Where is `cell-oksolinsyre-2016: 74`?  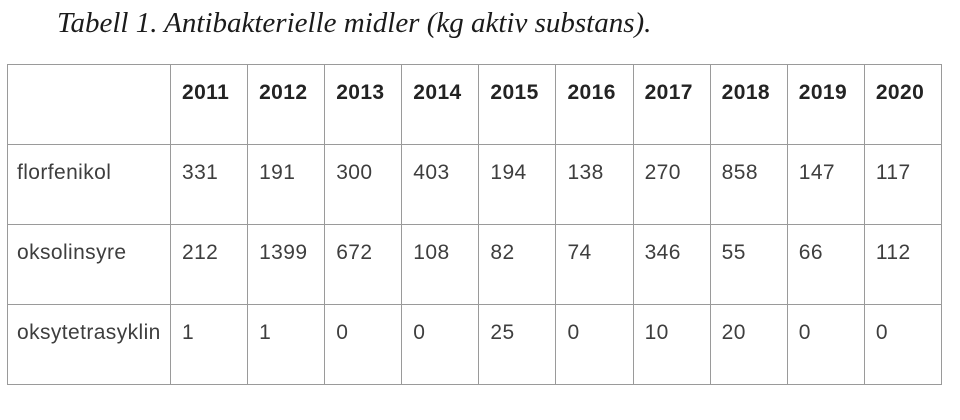 cell-oksolinsyre-2016: 74 is located at coordinates (594, 264).